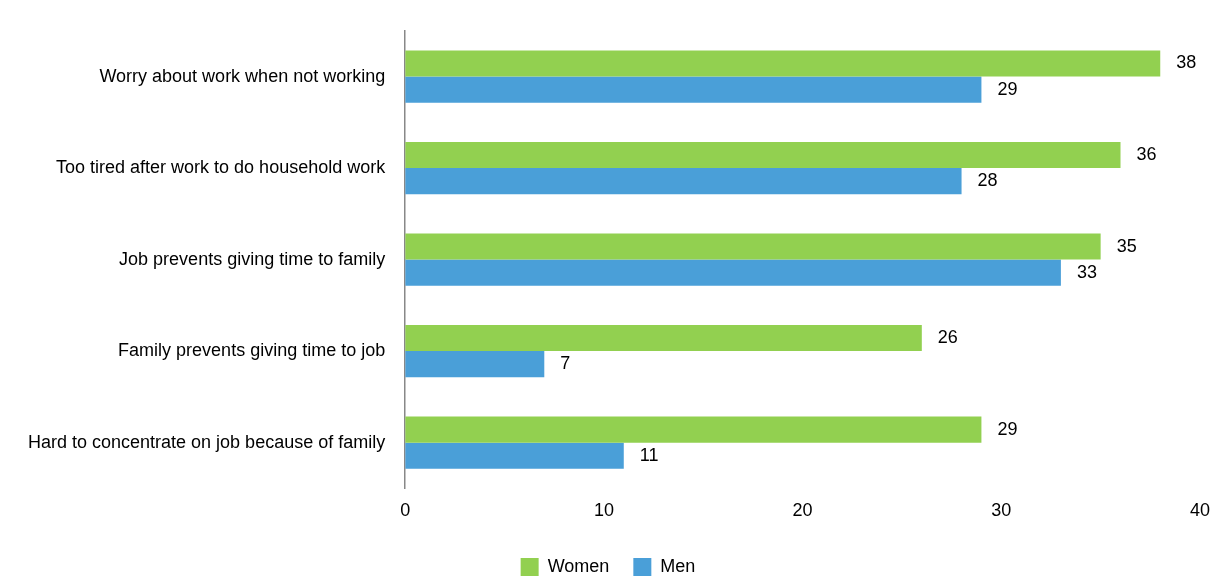 This screenshot has height=586, width=1222. What do you see at coordinates (565, 363) in the screenshot?
I see `data-label: 7` at bounding box center [565, 363].